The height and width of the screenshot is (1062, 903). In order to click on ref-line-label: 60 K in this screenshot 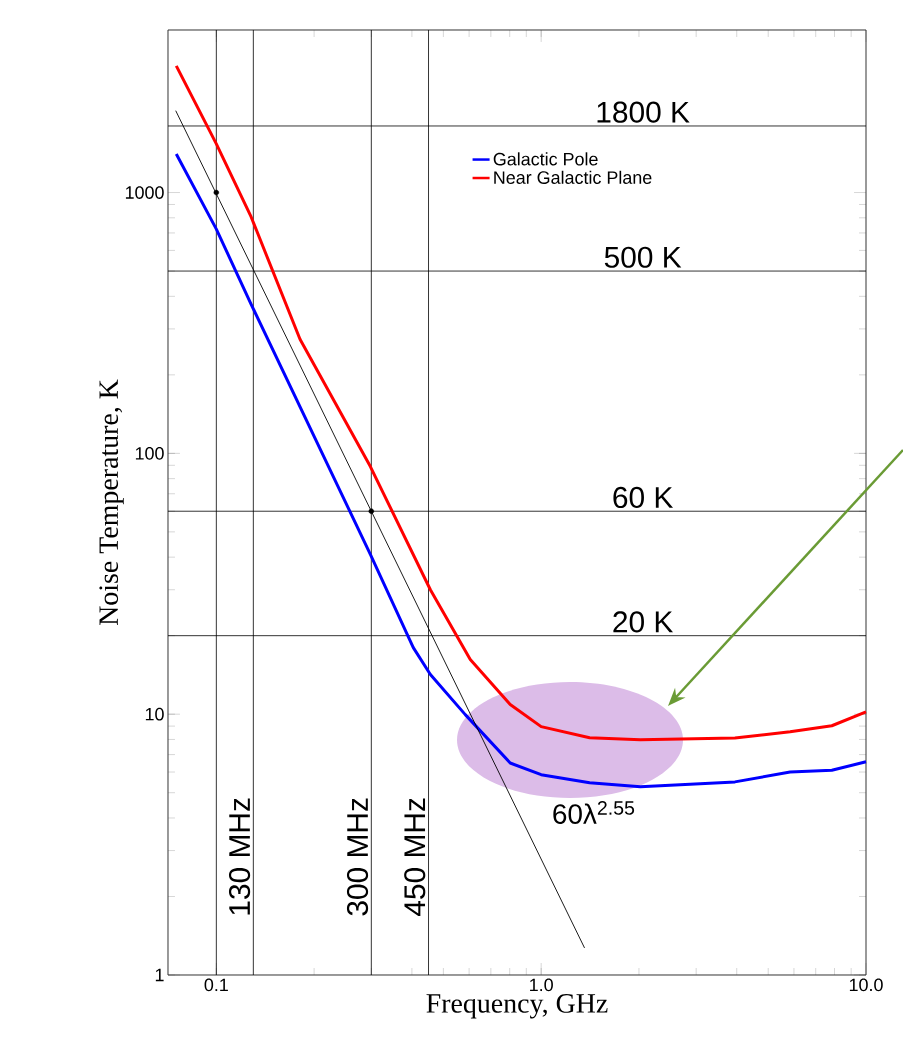, I will do `click(643, 497)`.